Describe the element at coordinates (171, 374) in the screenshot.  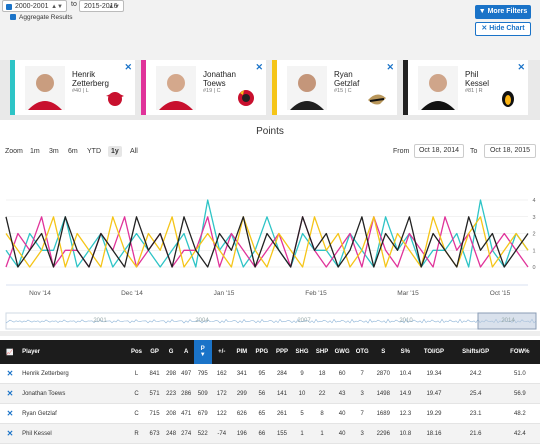
I see `table-cell: 298` at that location.